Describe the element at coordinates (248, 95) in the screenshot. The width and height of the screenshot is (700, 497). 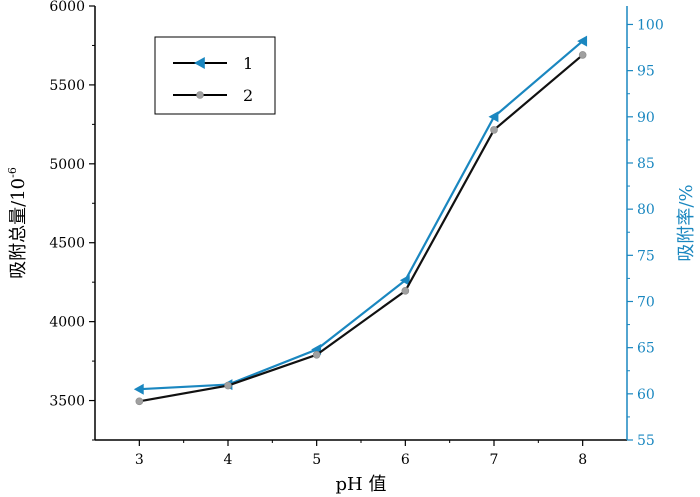
I see `legend-label: 2` at that location.